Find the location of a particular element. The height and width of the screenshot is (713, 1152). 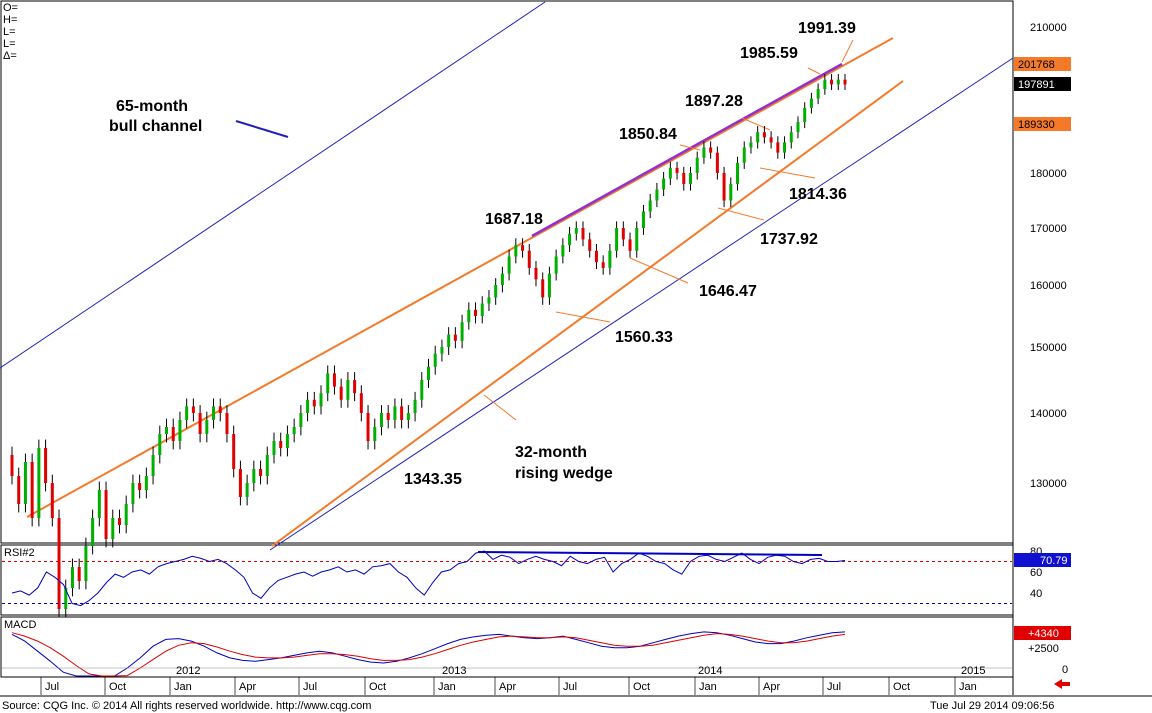

x-month-label: Apr is located at coordinates (247, 687).